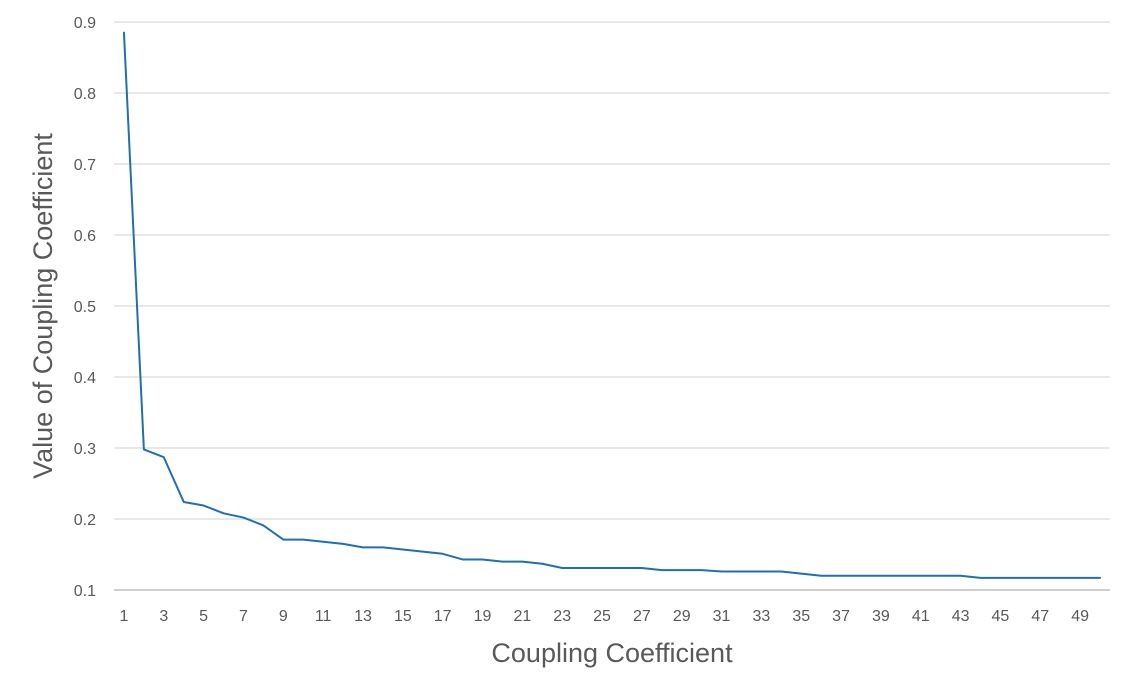 The image size is (1132, 696). Describe the element at coordinates (124, 616) in the screenshot. I see `x-tick-label: 1` at that location.